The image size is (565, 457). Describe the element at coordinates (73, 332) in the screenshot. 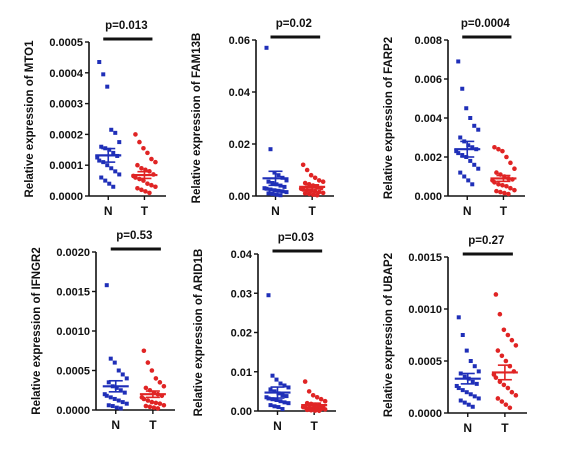

I see `y-tick-label: 0.0010` at that location.